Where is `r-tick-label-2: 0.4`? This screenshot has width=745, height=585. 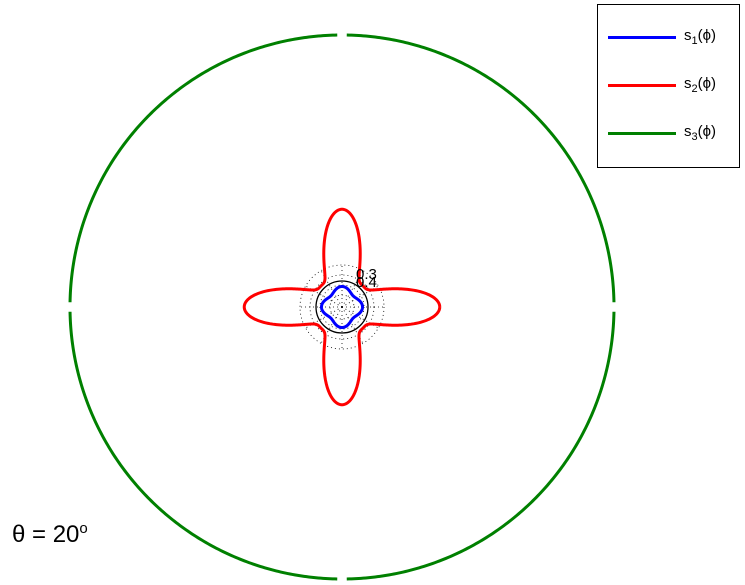 r-tick-label-2: 0.4 is located at coordinates (366, 282).